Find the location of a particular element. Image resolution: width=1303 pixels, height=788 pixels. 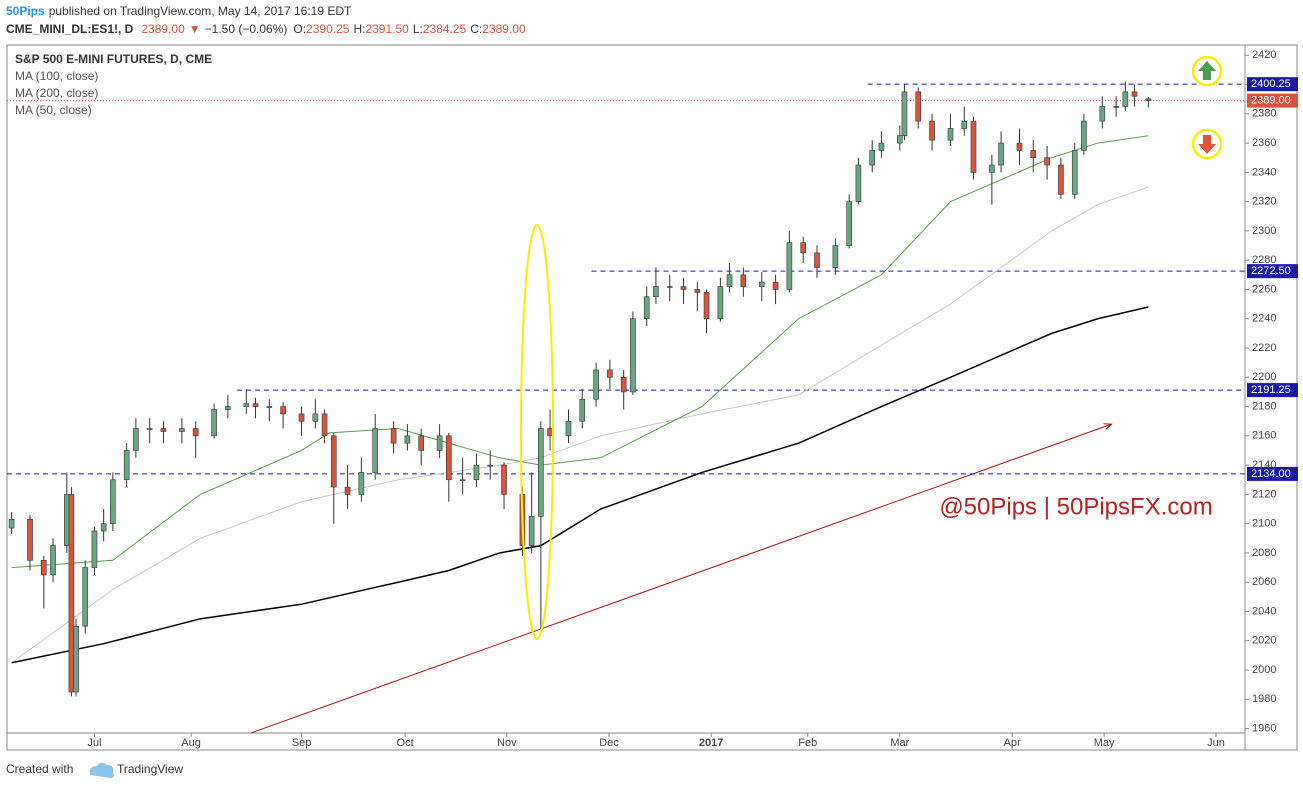

footer-brand: TradingView is located at coordinates (150, 769).